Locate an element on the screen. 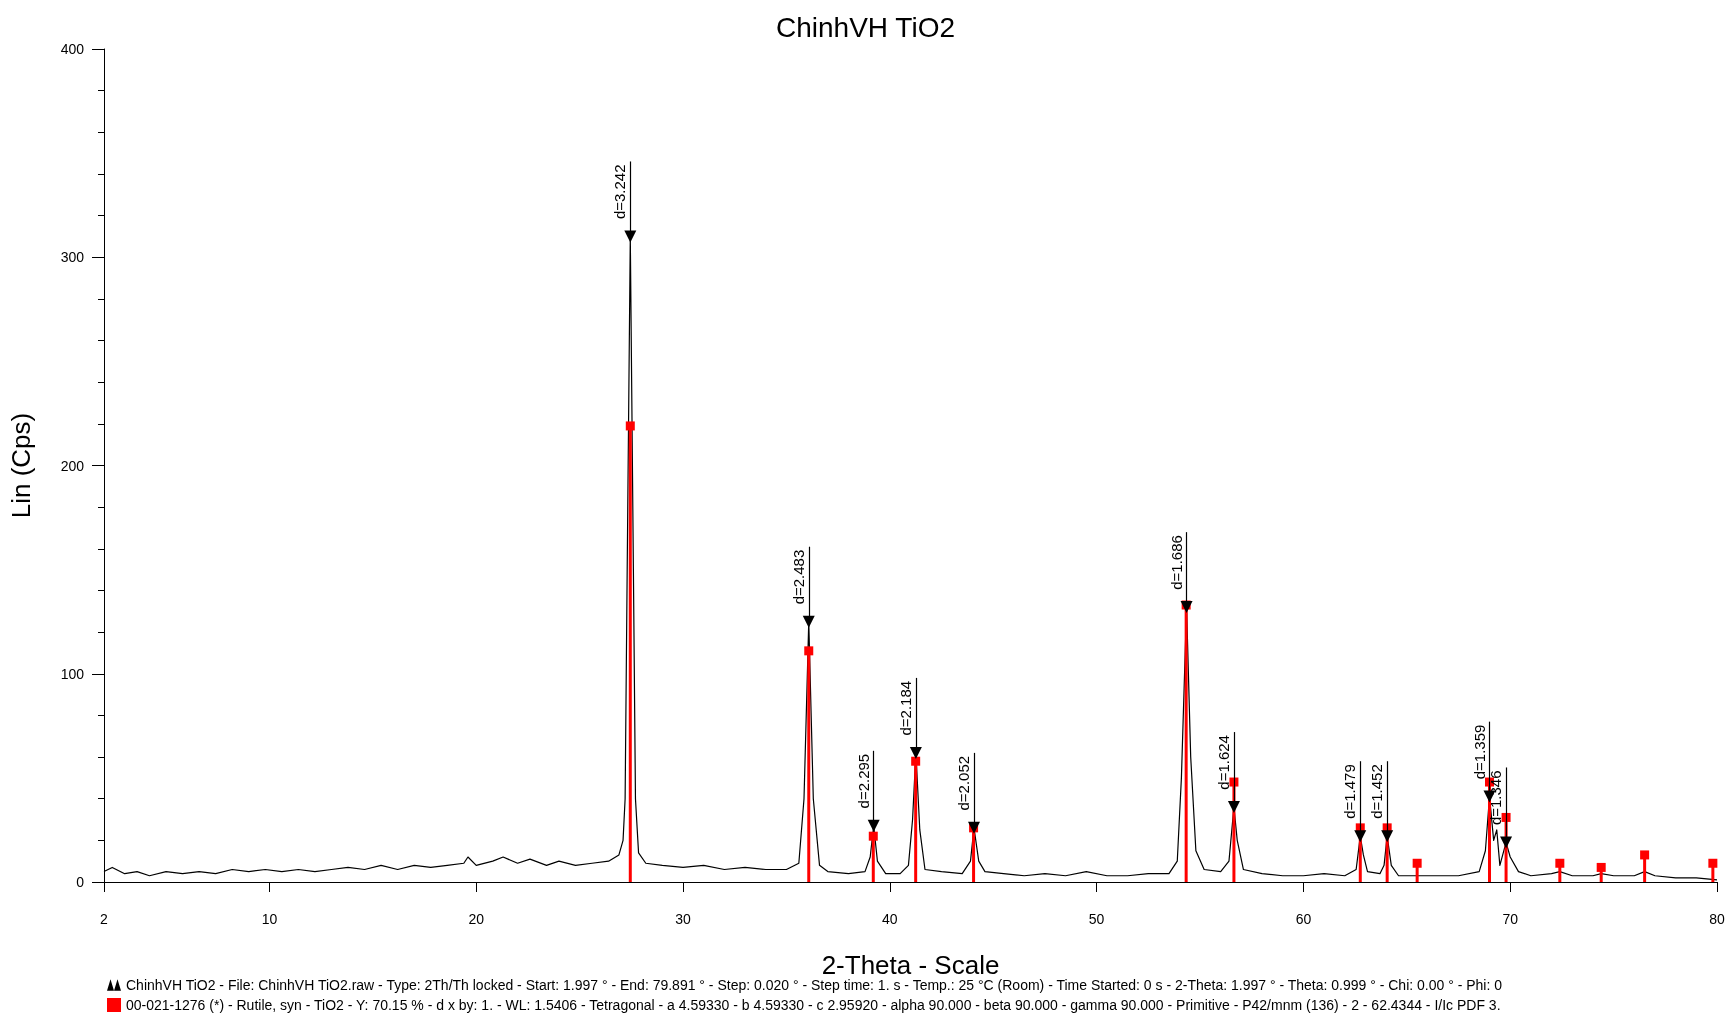 The width and height of the screenshot is (1731, 1019). y-tick-label: 400 is located at coordinates (72, 49).